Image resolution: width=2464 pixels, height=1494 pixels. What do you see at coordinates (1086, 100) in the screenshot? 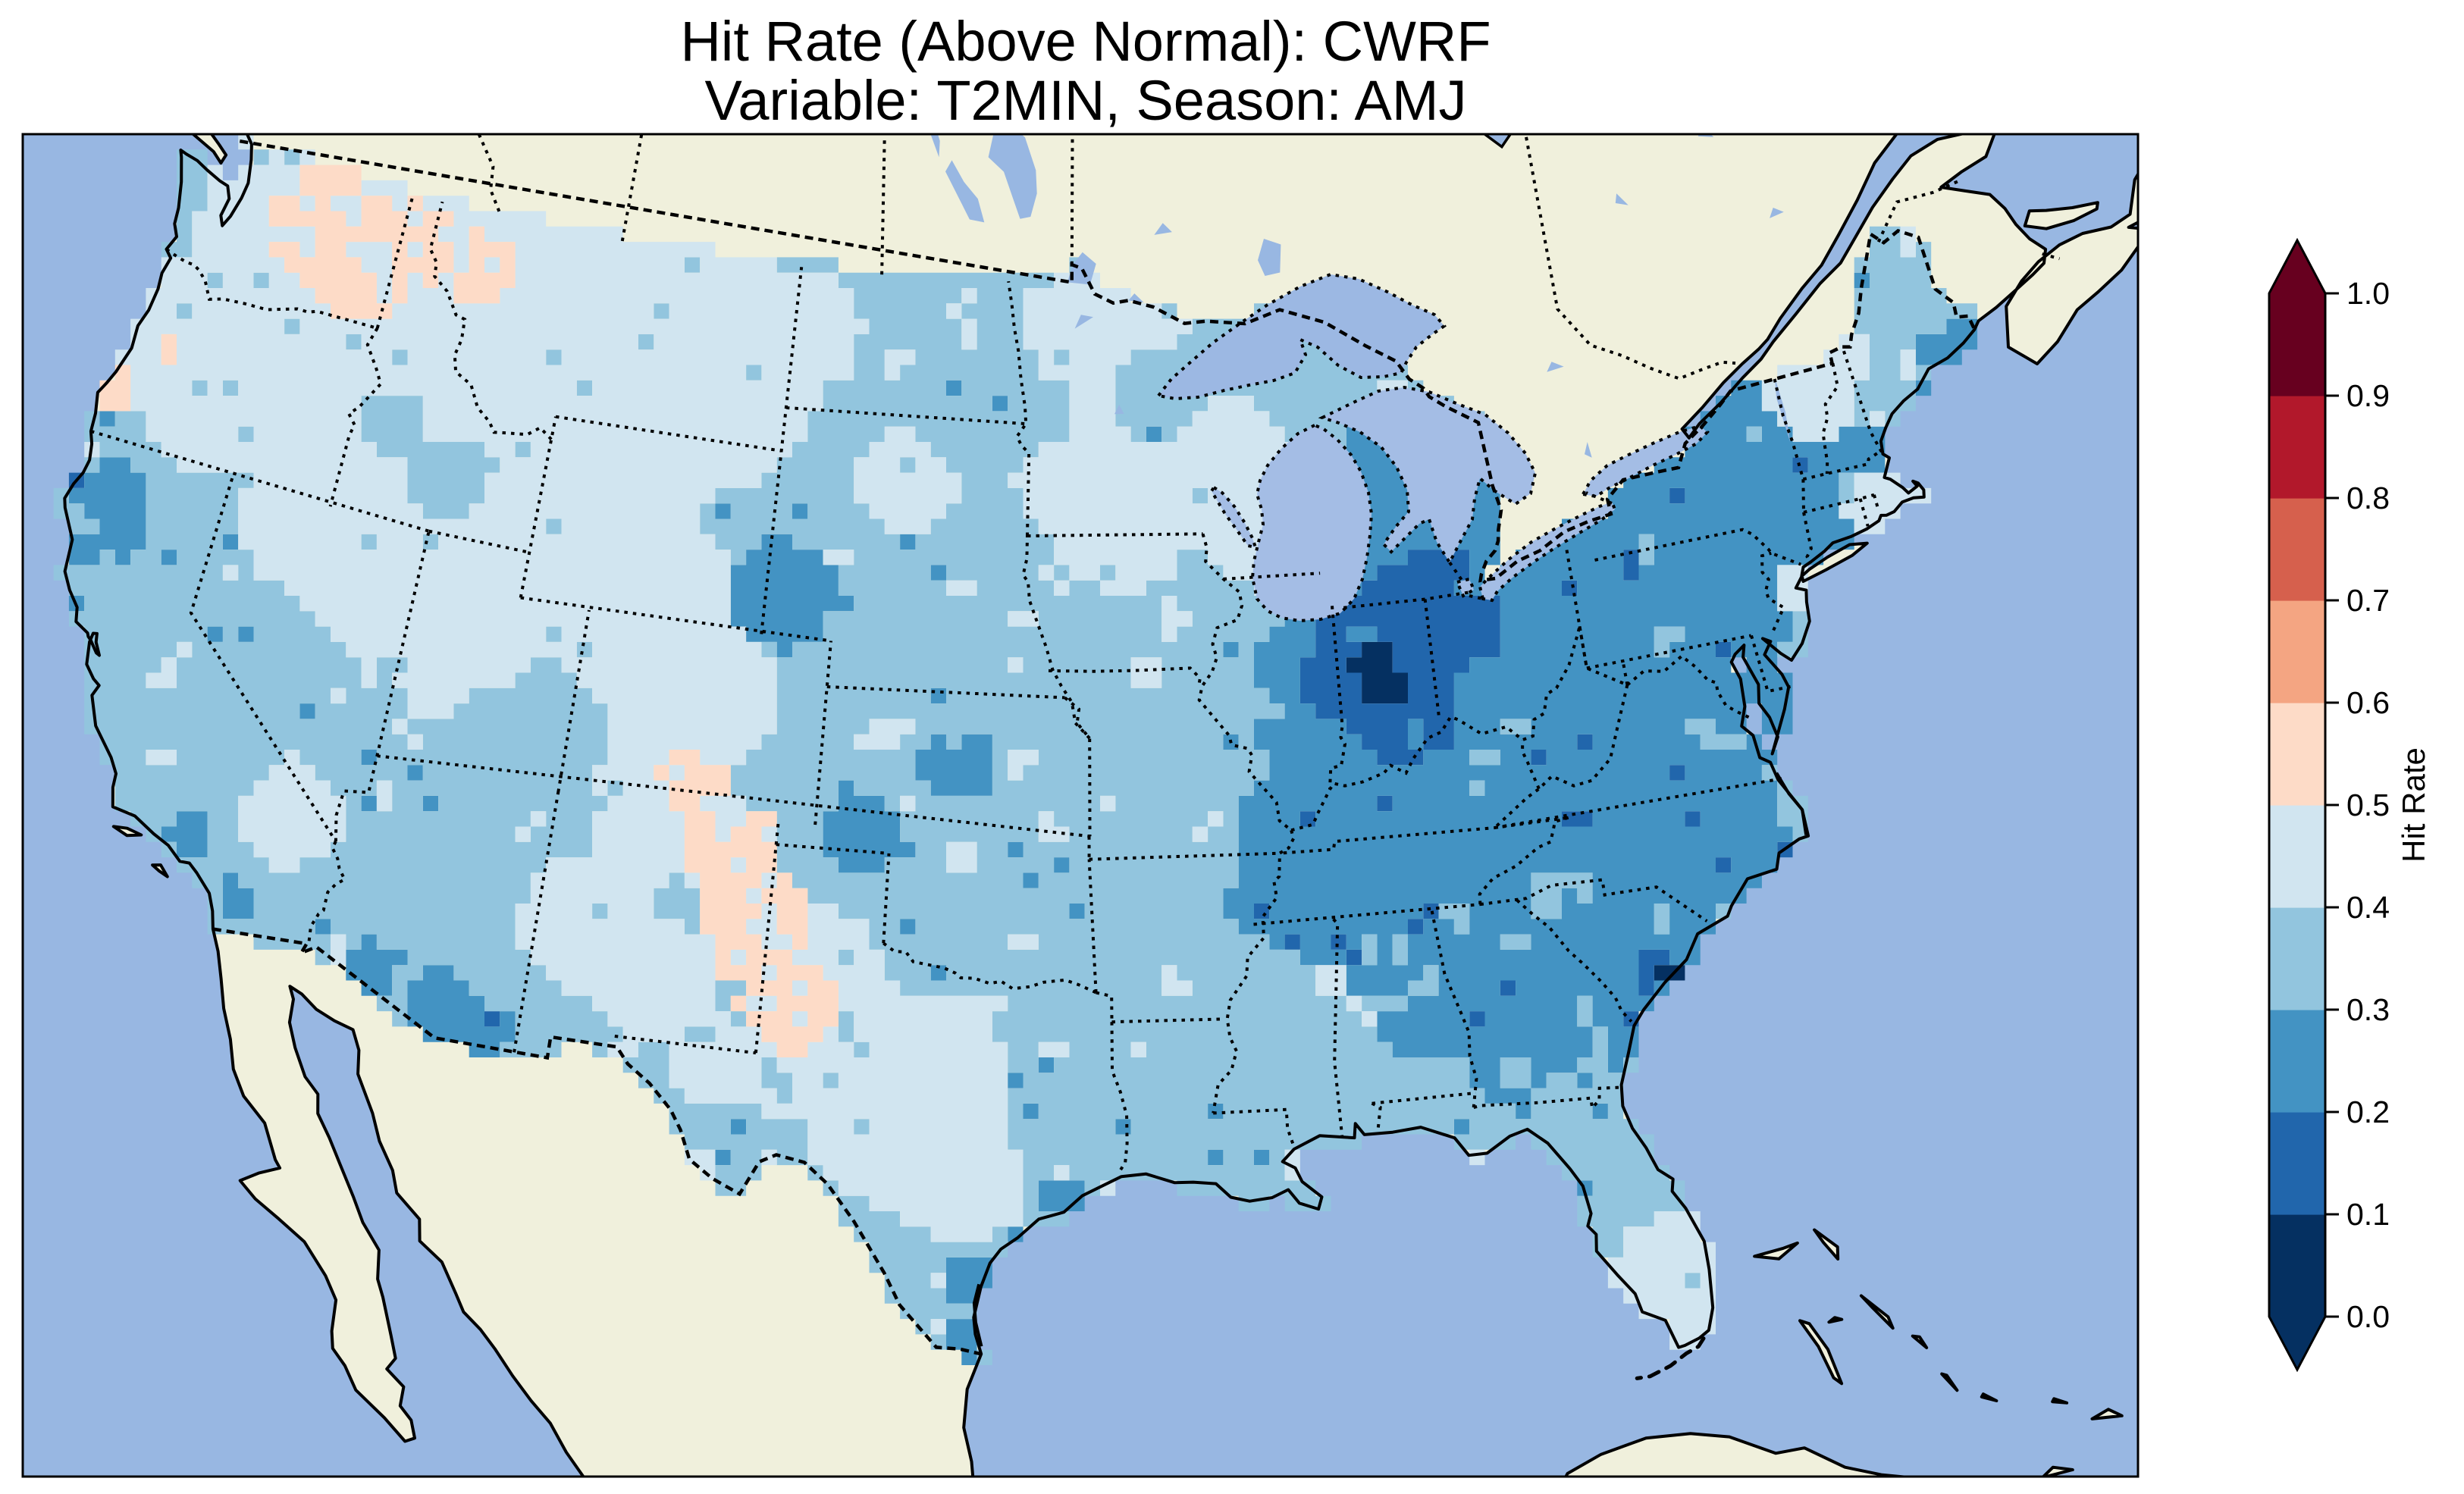
I see `svg-text: Variable: T2MIN, Season: AMJ` at bounding box center [1086, 100].